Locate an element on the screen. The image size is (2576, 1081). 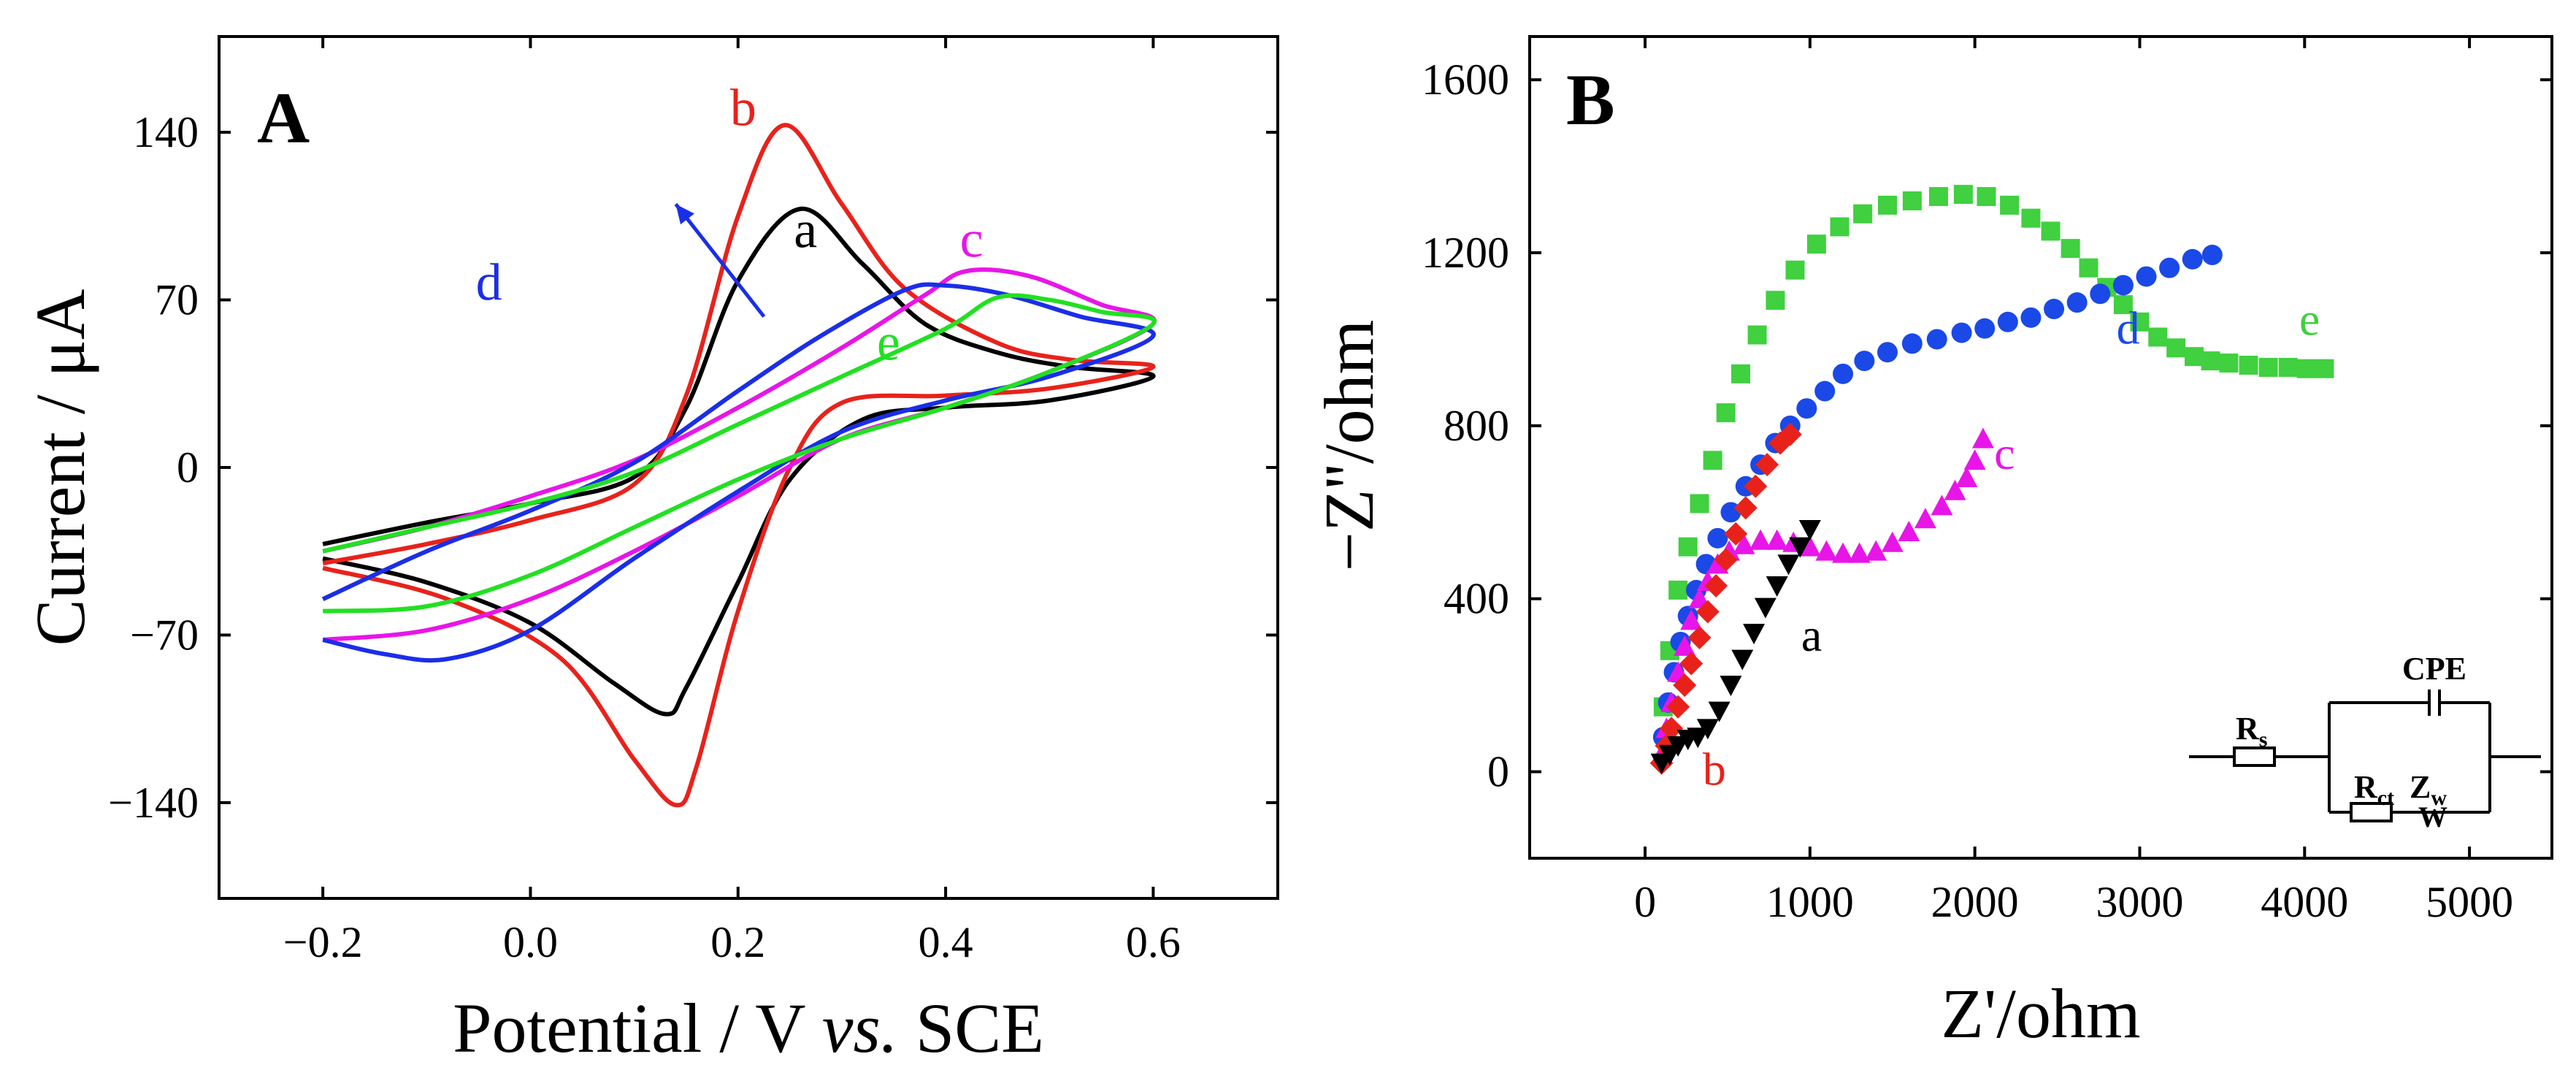
b-ytick-label: 1200 is located at coordinates (1465, 253).